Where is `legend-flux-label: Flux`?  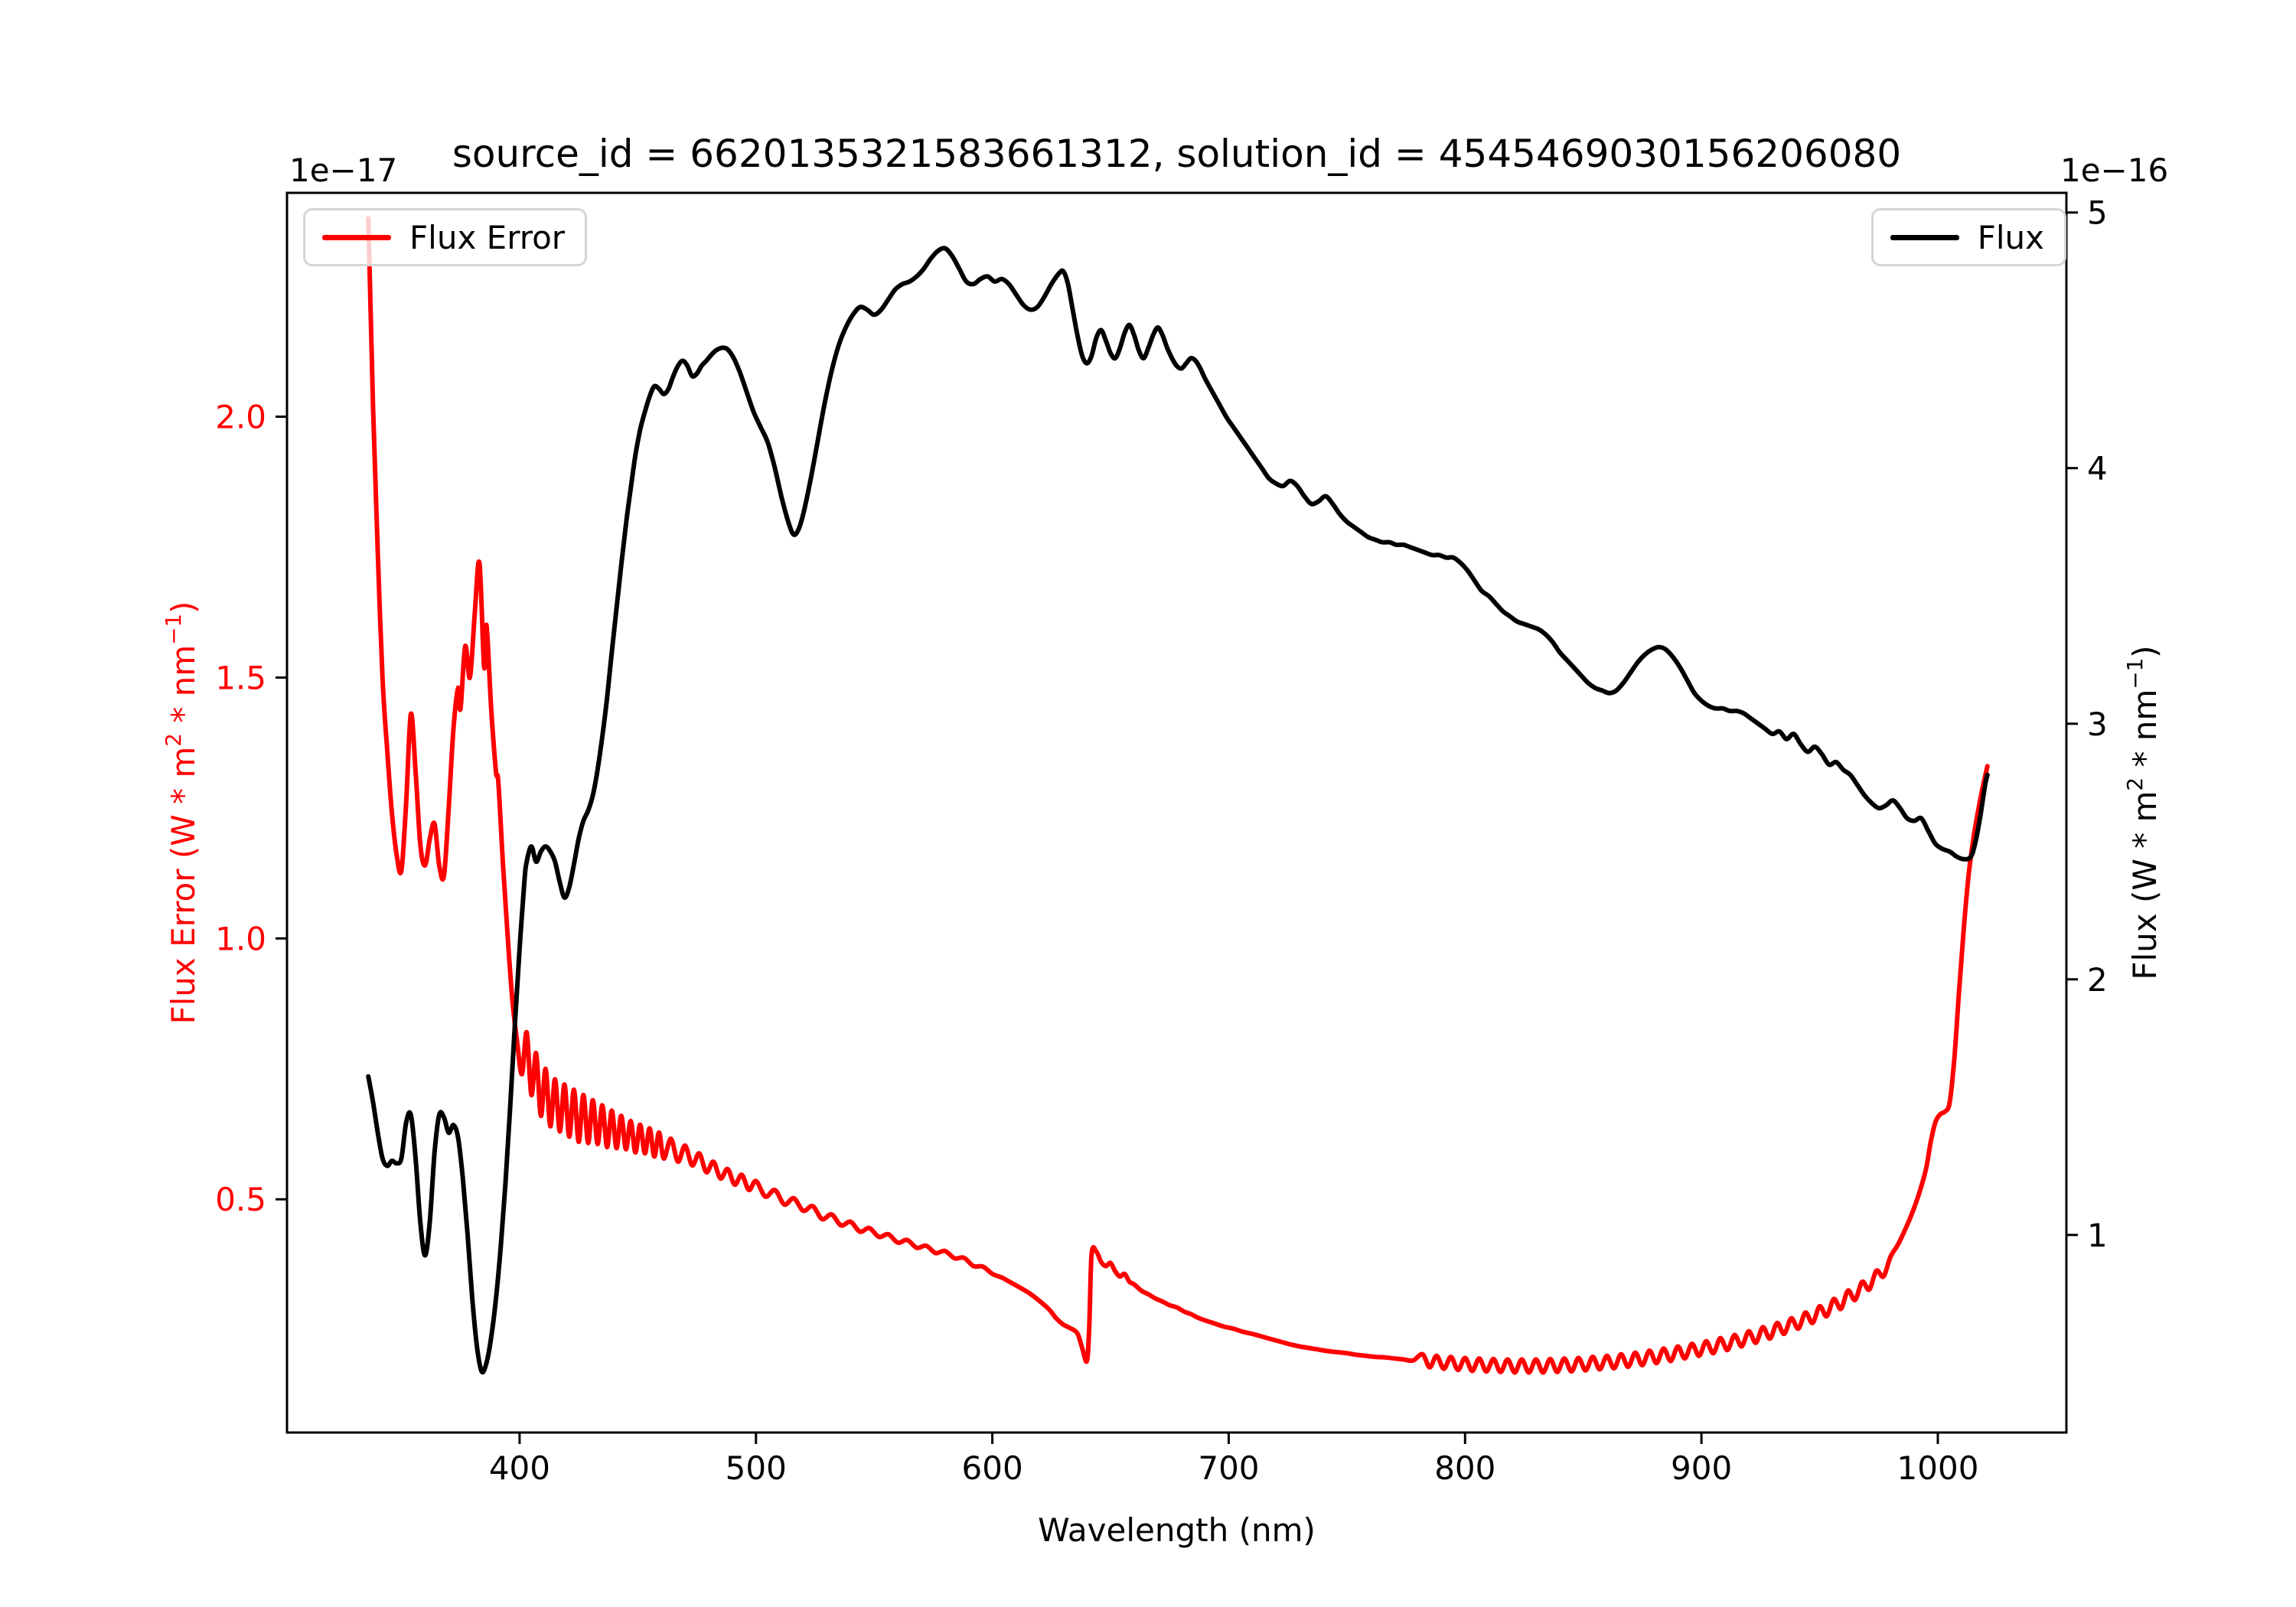 legend-flux-label: Flux is located at coordinates (2010, 237).